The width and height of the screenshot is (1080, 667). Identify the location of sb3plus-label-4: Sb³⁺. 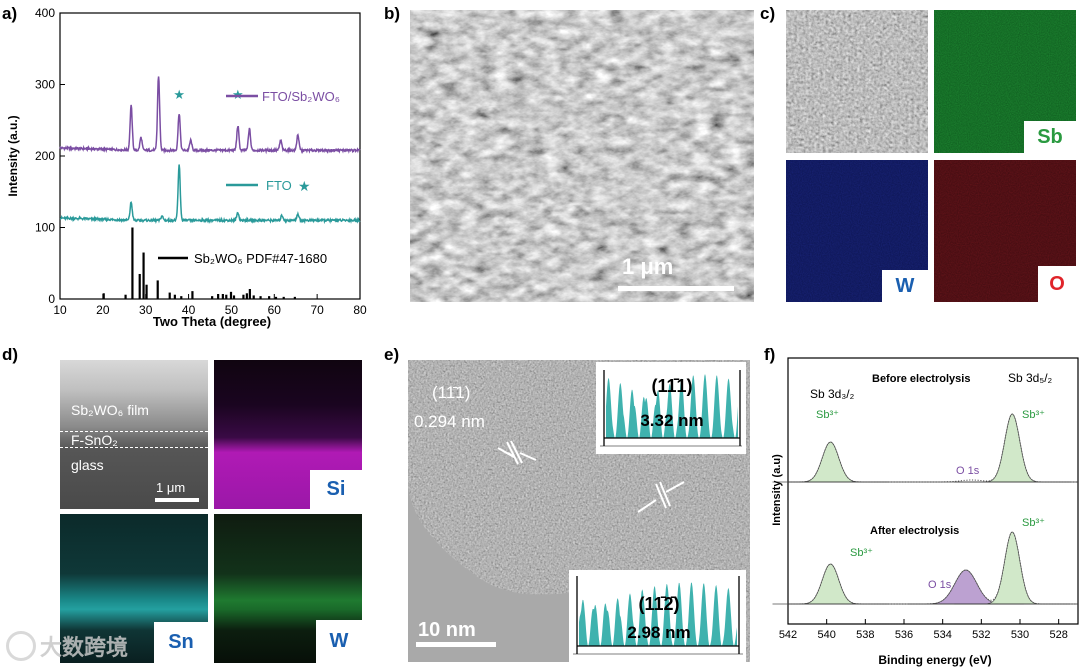
(1033, 523).